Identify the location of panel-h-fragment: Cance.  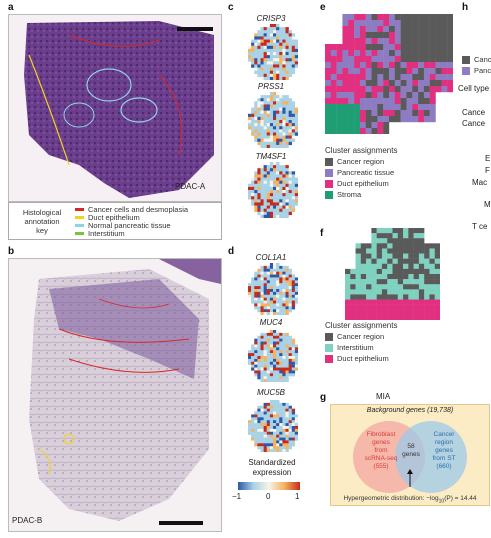
(474, 123).